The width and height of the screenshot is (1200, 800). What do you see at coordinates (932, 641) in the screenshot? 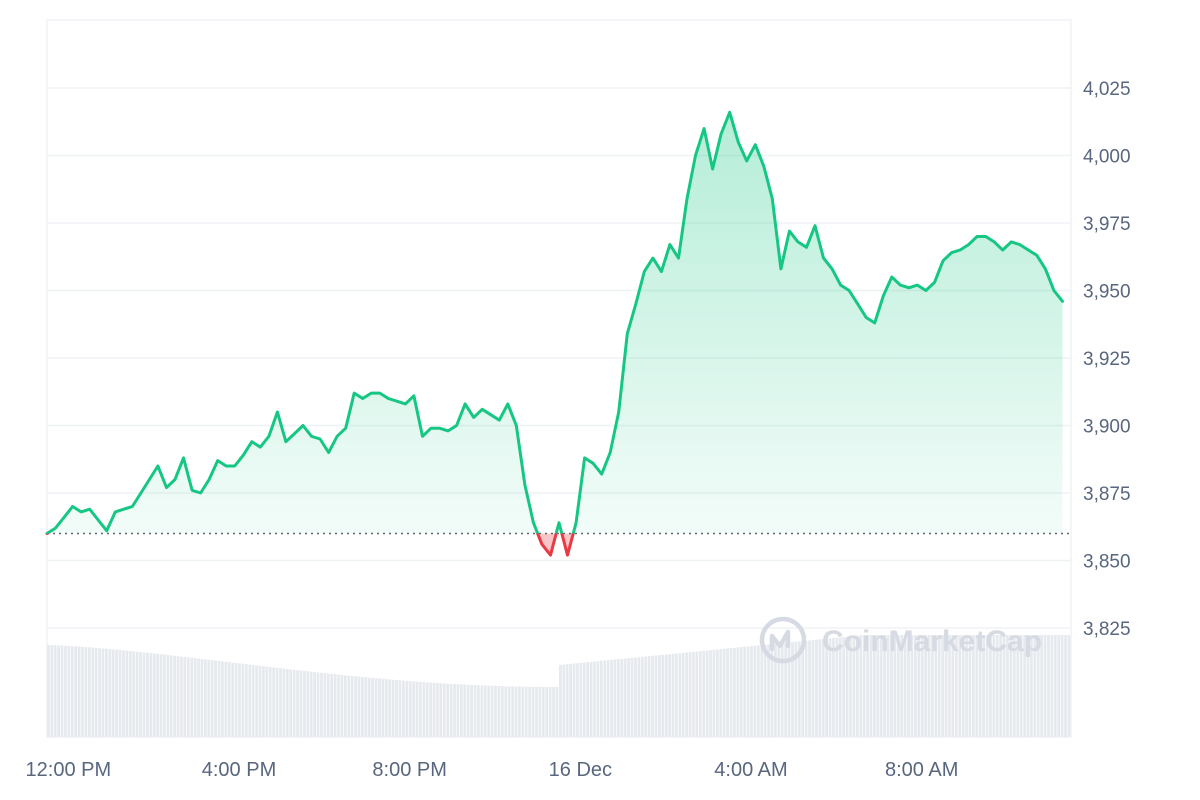
I see `watermark-text: CoinMarketCap` at bounding box center [932, 641].